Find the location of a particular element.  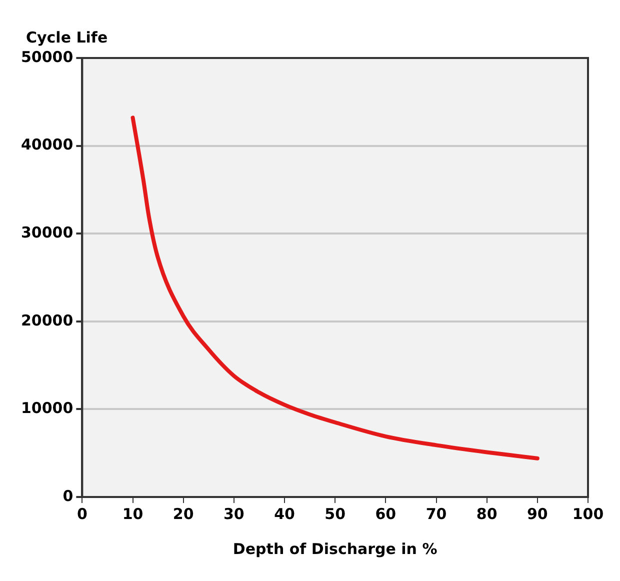

x-tick-label: 10 is located at coordinates (133, 513).